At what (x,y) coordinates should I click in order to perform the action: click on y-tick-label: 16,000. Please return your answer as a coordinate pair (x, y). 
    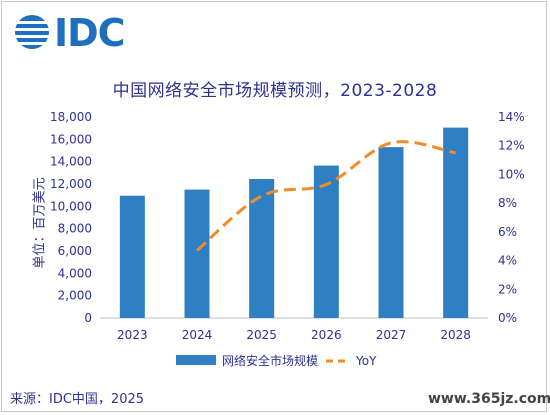
    Looking at the image, I should click on (71, 139).